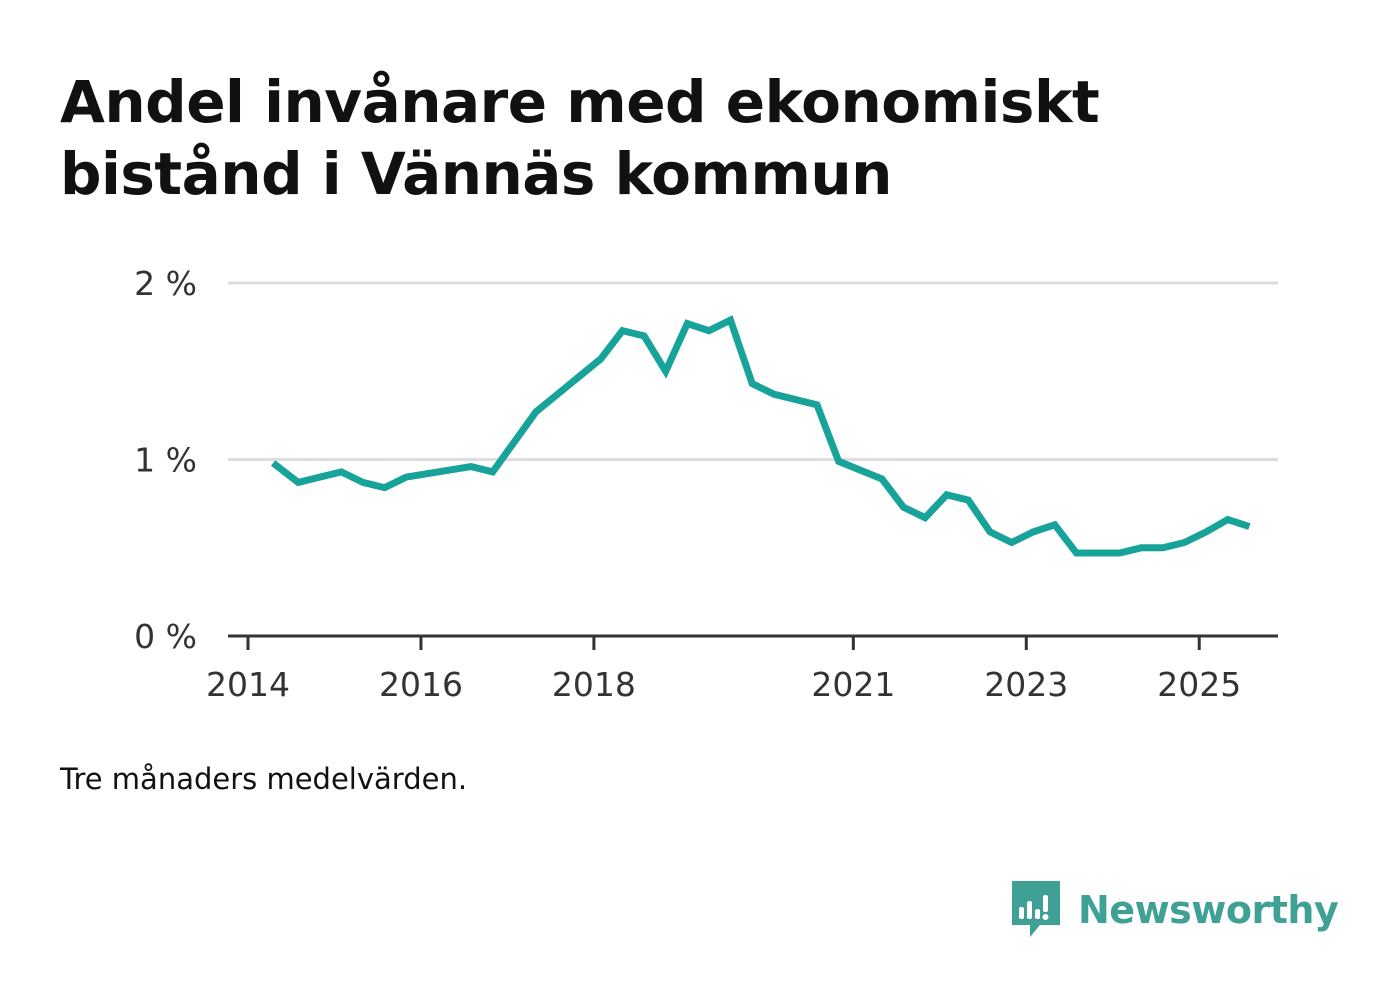 Image resolution: width=1382 pixels, height=999 pixels. What do you see at coordinates (476, 174) in the screenshot?
I see `chart-title-line-2: bistånd i Vännäs kommun` at bounding box center [476, 174].